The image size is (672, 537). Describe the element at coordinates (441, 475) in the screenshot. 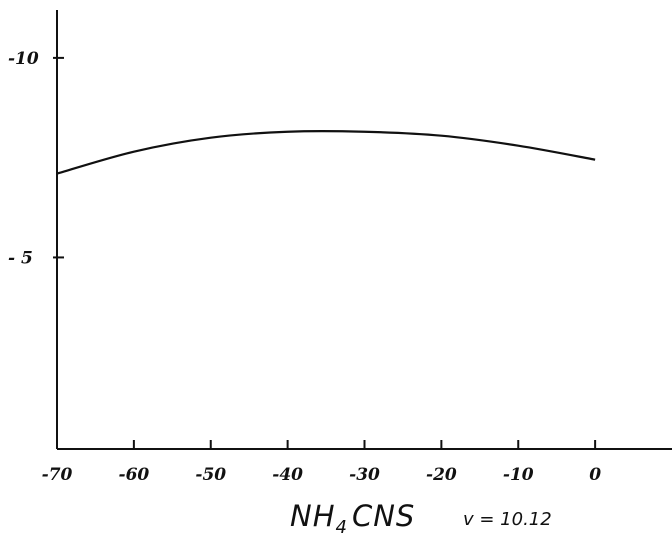

I see `x-tick-label: -20` at that location.